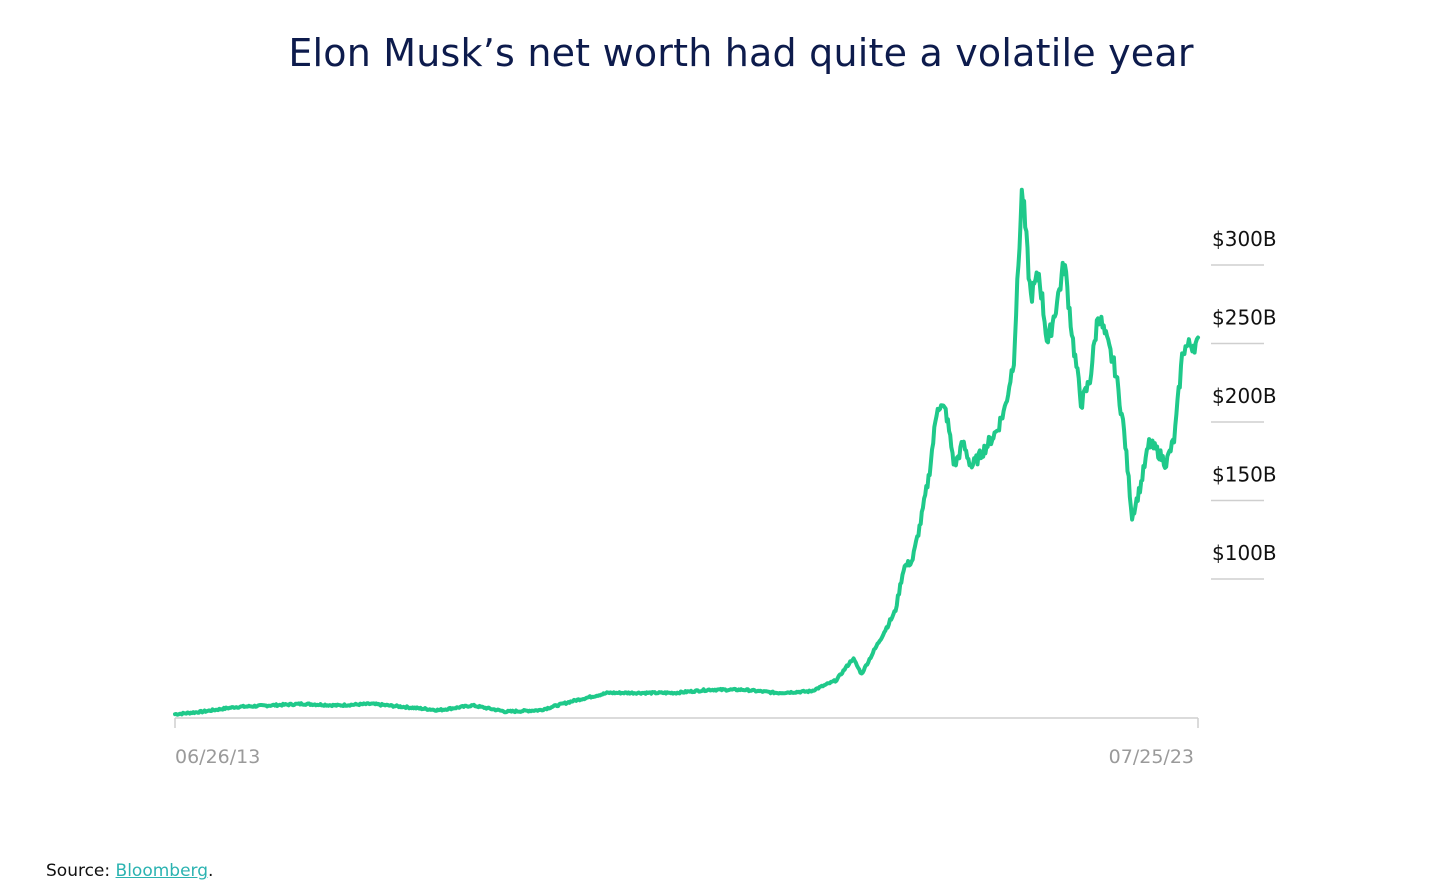 Image resolution: width=1456 pixels, height=890 pixels. I want to click on source-link: Bloomberg, so click(162, 871).